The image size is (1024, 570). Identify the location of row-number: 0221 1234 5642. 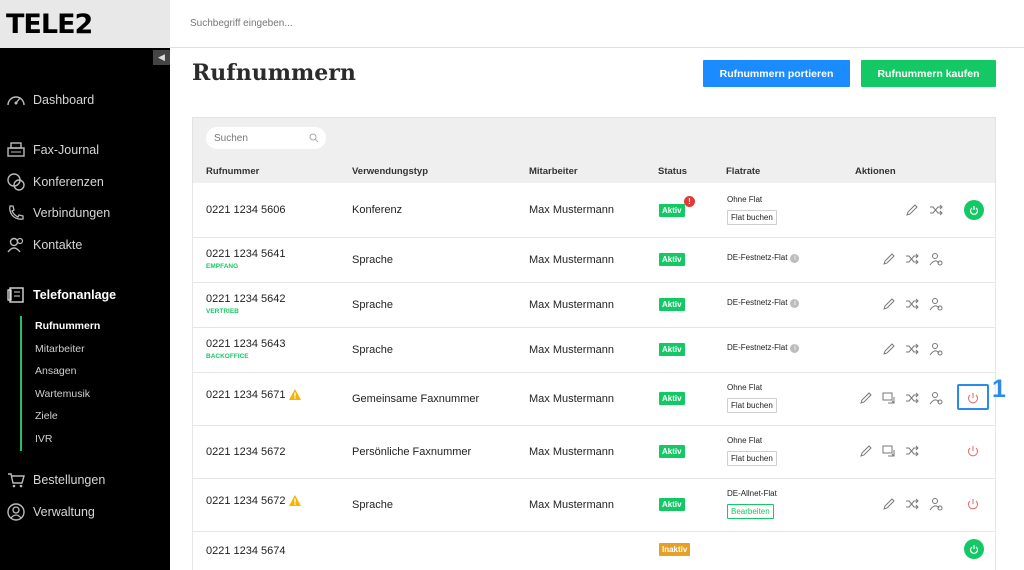
(246, 299).